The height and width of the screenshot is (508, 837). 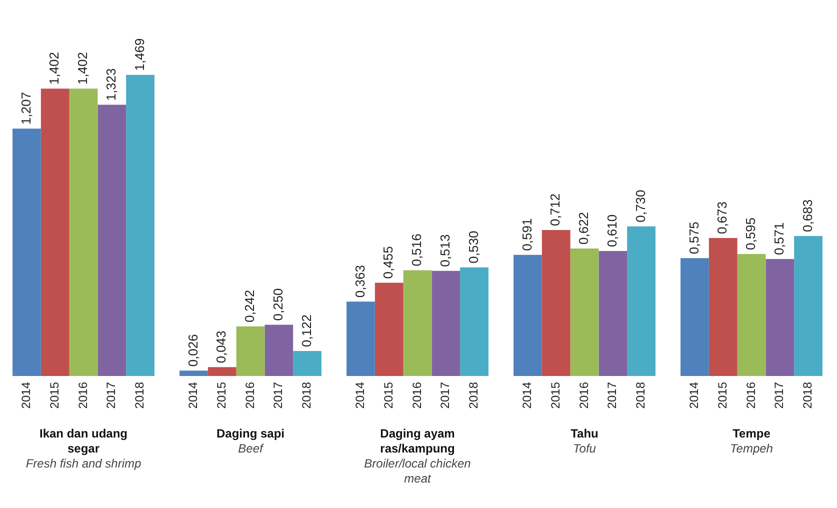 What do you see at coordinates (640, 206) in the screenshot?
I see `data-label: 0,730` at bounding box center [640, 206].